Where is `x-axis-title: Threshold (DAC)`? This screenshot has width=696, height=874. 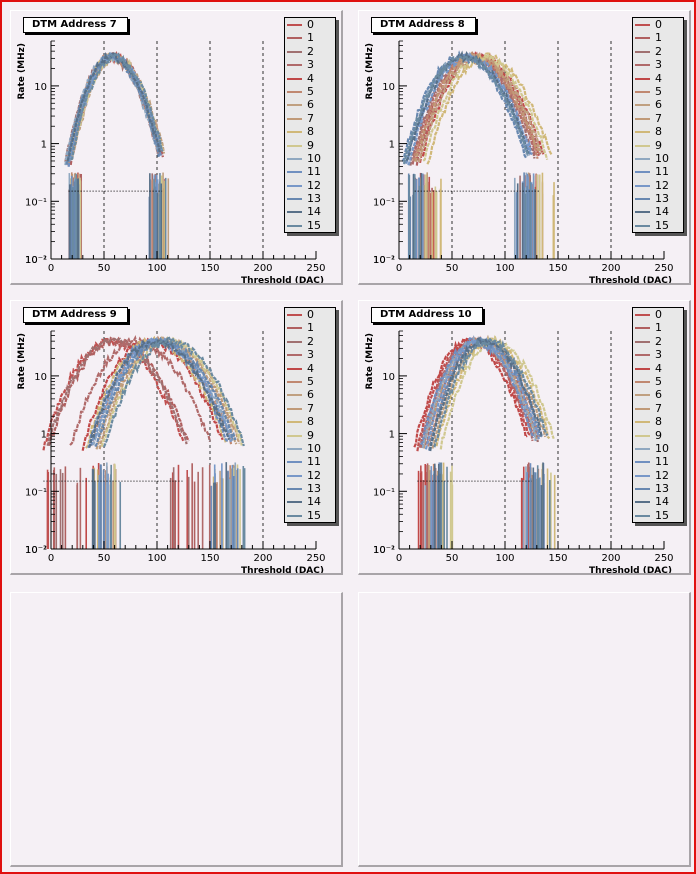 x-axis-title: Threshold (DAC) is located at coordinates (630, 279).